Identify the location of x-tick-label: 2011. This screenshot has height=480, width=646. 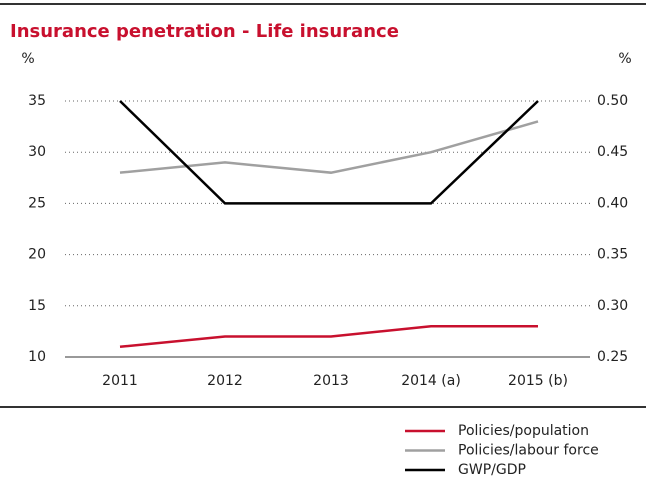
(120, 381).